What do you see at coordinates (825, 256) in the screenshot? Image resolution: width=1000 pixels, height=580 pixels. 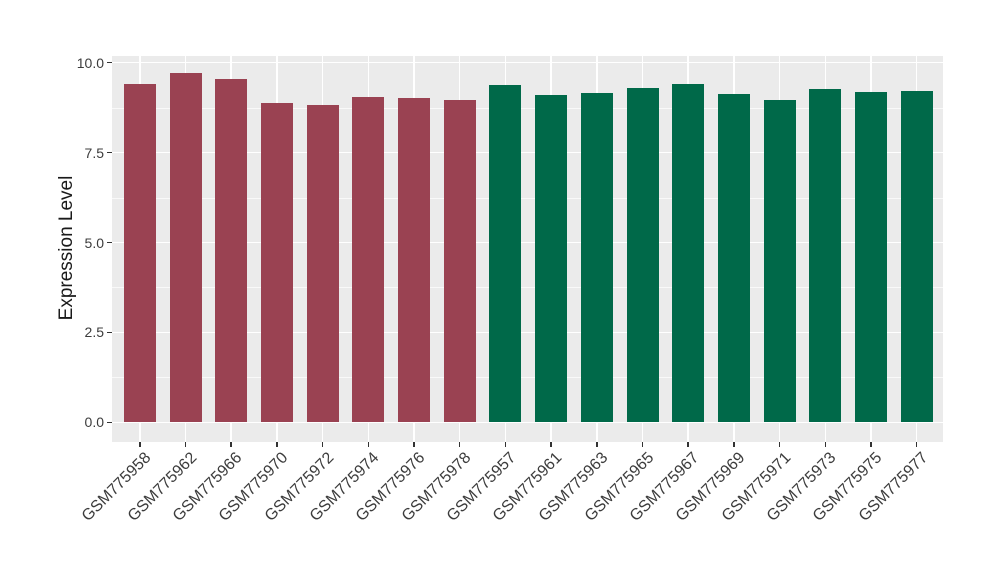 I see `bar-GSM775973` at bounding box center [825, 256].